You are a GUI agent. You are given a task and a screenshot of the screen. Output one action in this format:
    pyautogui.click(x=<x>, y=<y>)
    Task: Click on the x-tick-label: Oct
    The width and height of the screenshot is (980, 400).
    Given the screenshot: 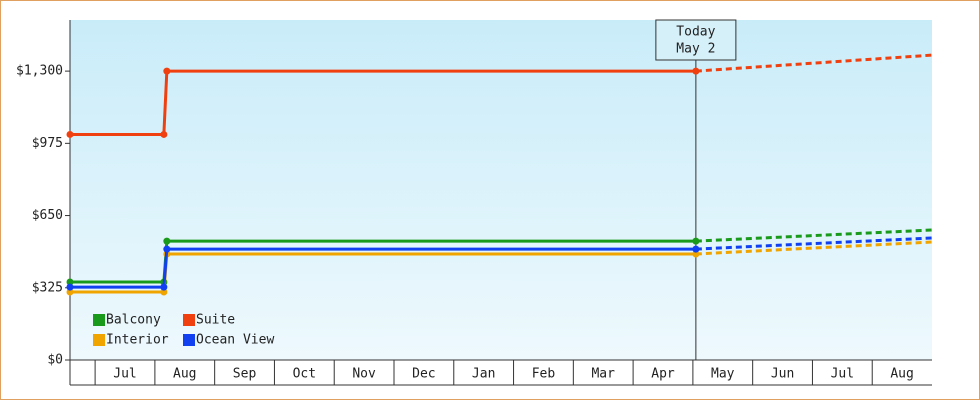 What is the action you would take?
    pyautogui.click(x=304, y=374)
    